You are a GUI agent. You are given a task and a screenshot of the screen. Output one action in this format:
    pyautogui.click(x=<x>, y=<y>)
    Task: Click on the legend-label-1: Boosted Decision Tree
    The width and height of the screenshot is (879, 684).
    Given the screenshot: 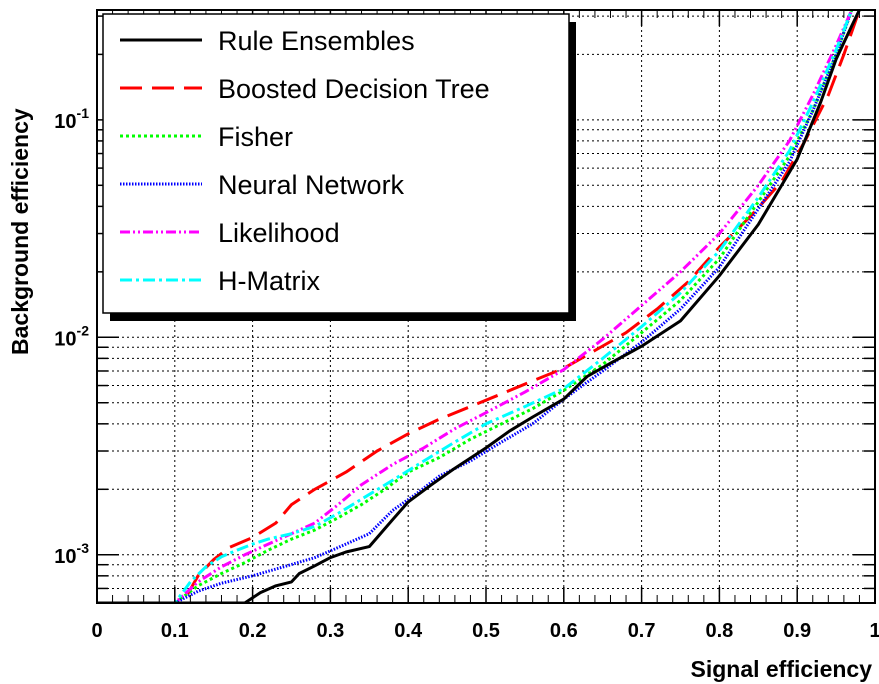 What is the action you would take?
    pyautogui.click(x=354, y=89)
    